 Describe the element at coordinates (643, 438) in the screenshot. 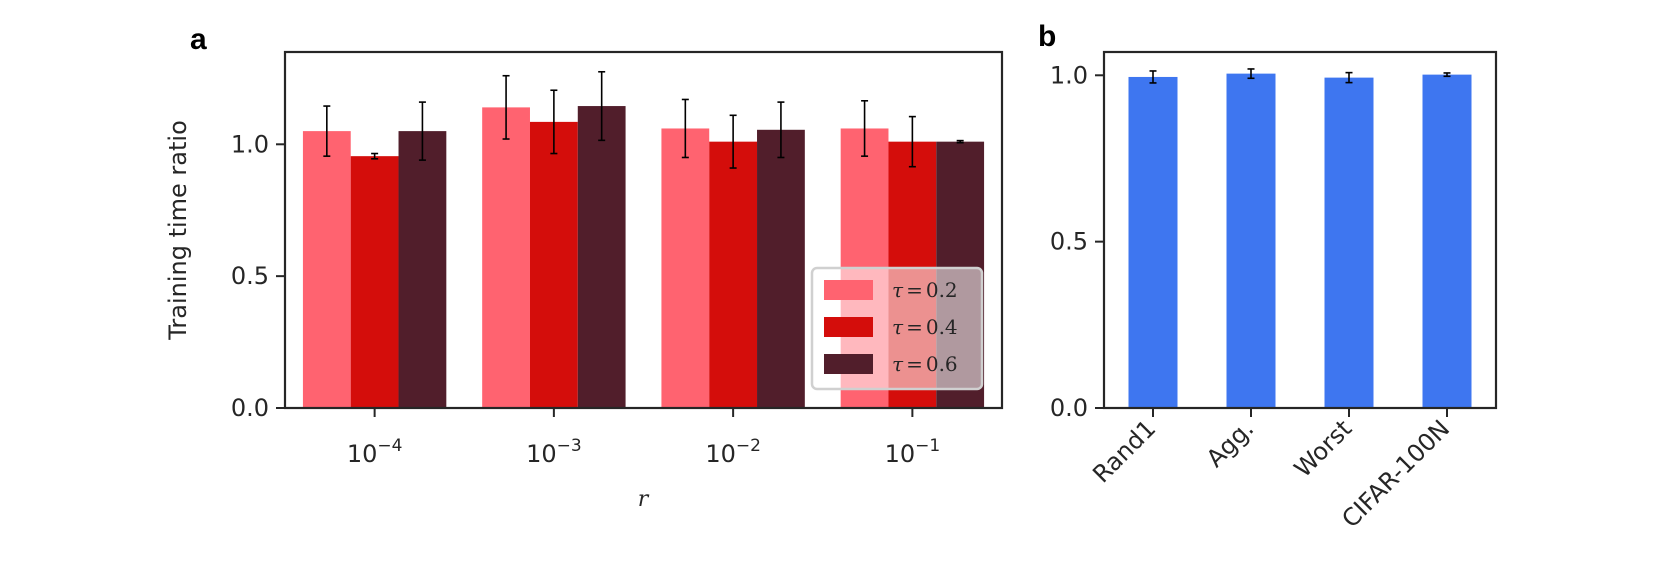

I see `chart-a-x-axis: 10⁻⁴ 10⁻³ 10⁻² 10⁻¹` at that location.